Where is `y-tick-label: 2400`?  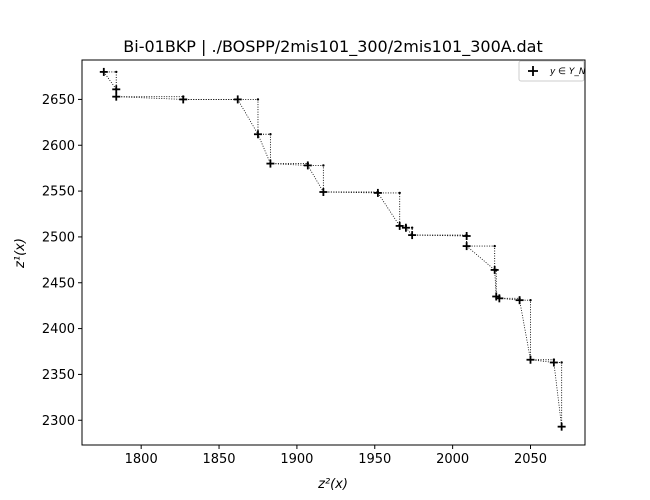
y-tick-label: 2400 is located at coordinates (58, 329).